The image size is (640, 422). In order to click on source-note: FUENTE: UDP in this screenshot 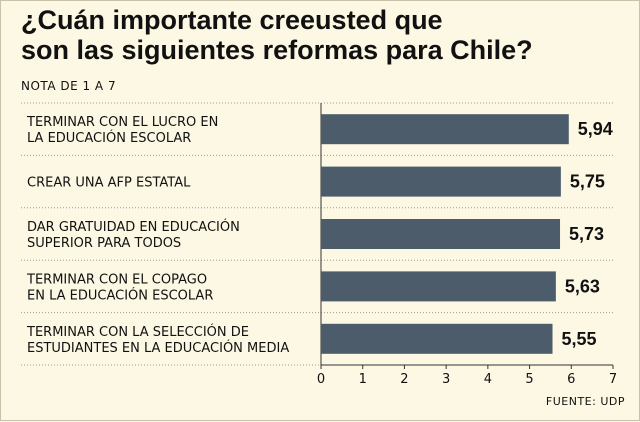, I will do `click(585, 401)`.